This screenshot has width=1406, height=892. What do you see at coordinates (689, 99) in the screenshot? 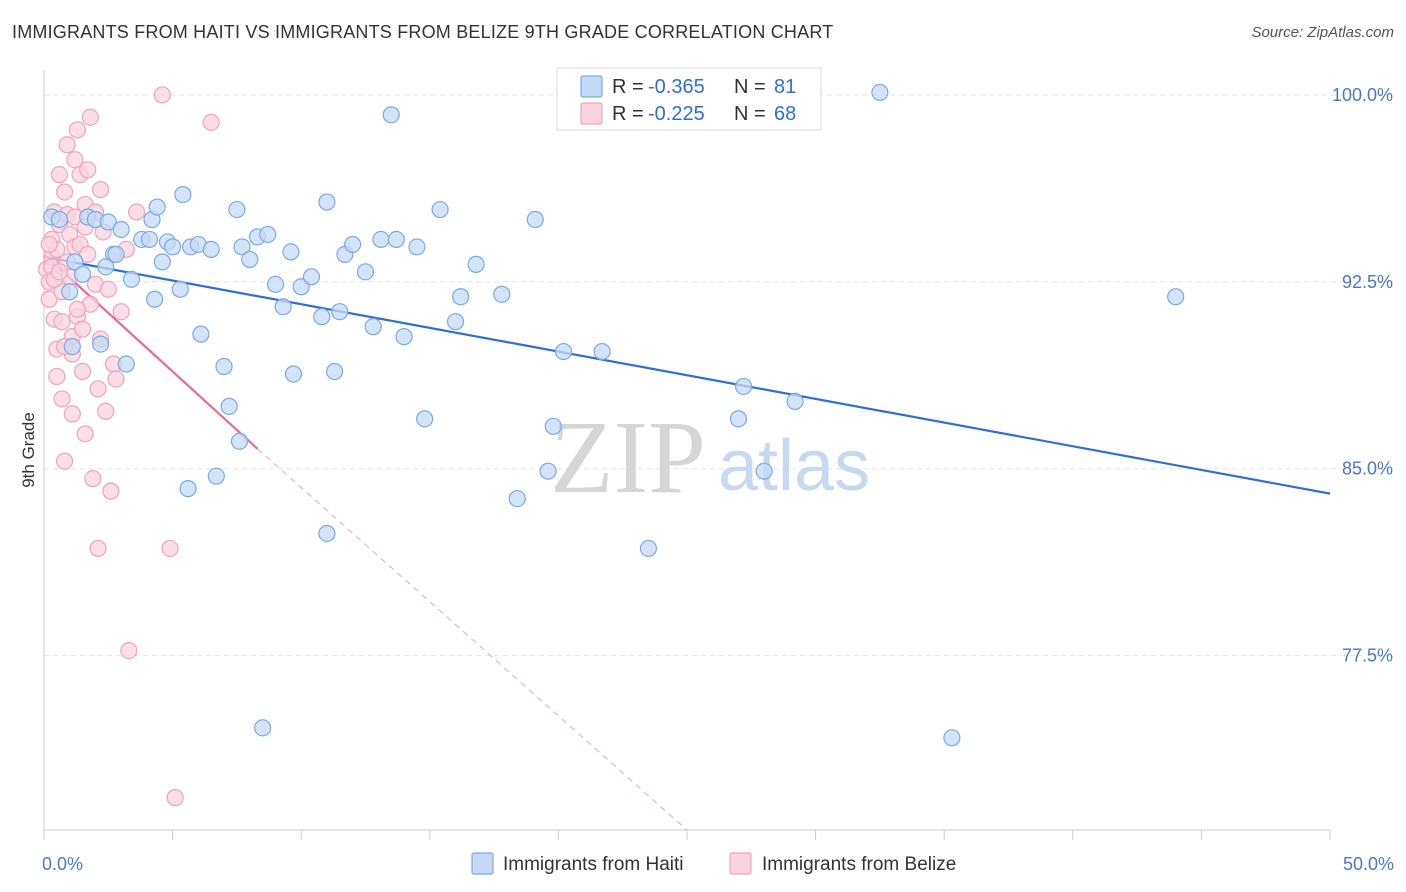
I see `stats-legend: R = -0.365 N = 81 R = -0.225 N = 68` at bounding box center [689, 99].